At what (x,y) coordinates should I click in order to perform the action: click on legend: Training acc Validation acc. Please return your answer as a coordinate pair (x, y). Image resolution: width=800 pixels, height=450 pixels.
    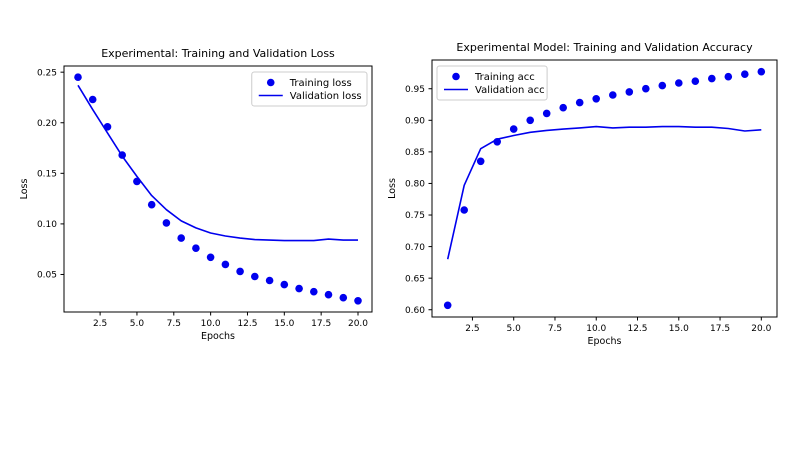
    Looking at the image, I should click on (492, 83).